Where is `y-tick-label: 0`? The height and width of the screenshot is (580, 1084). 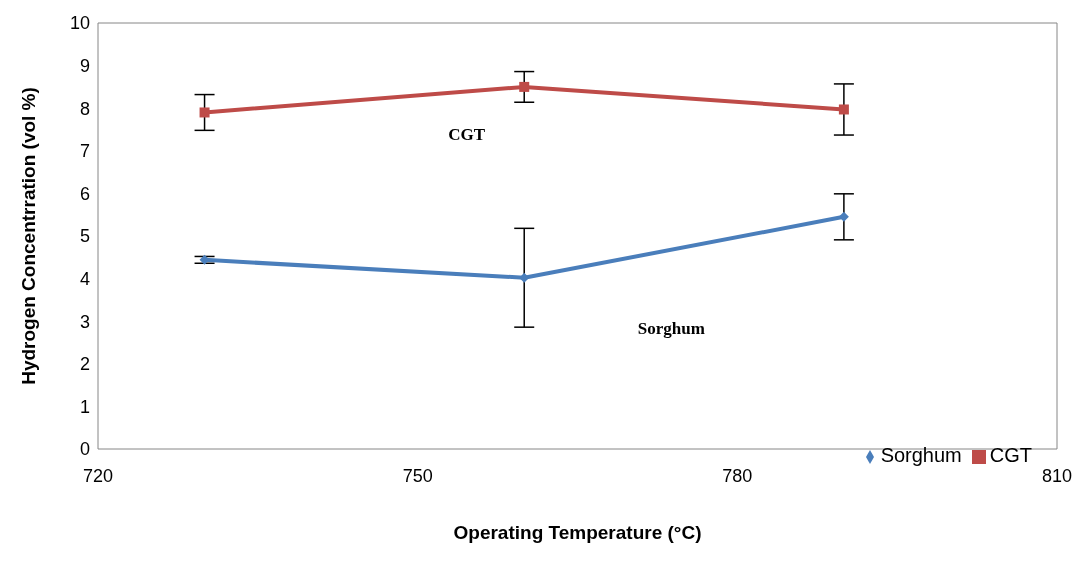
y-tick-label: 0 is located at coordinates (84, 449).